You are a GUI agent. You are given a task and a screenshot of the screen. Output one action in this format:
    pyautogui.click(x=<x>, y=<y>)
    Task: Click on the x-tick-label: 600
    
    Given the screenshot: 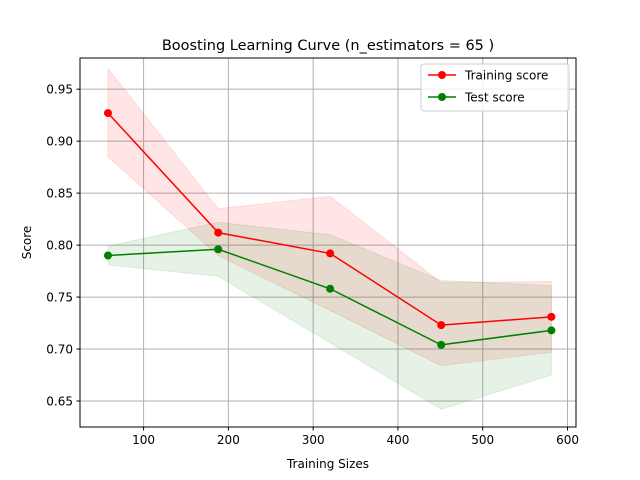 What is the action you would take?
    pyautogui.click(x=567, y=440)
    